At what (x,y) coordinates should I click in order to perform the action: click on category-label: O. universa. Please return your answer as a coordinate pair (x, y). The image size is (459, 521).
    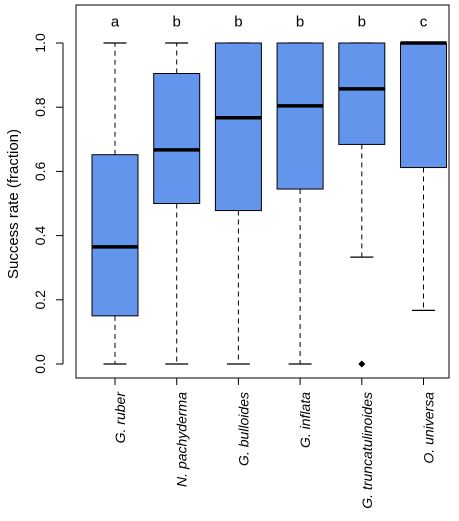
    Looking at the image, I should click on (429, 428).